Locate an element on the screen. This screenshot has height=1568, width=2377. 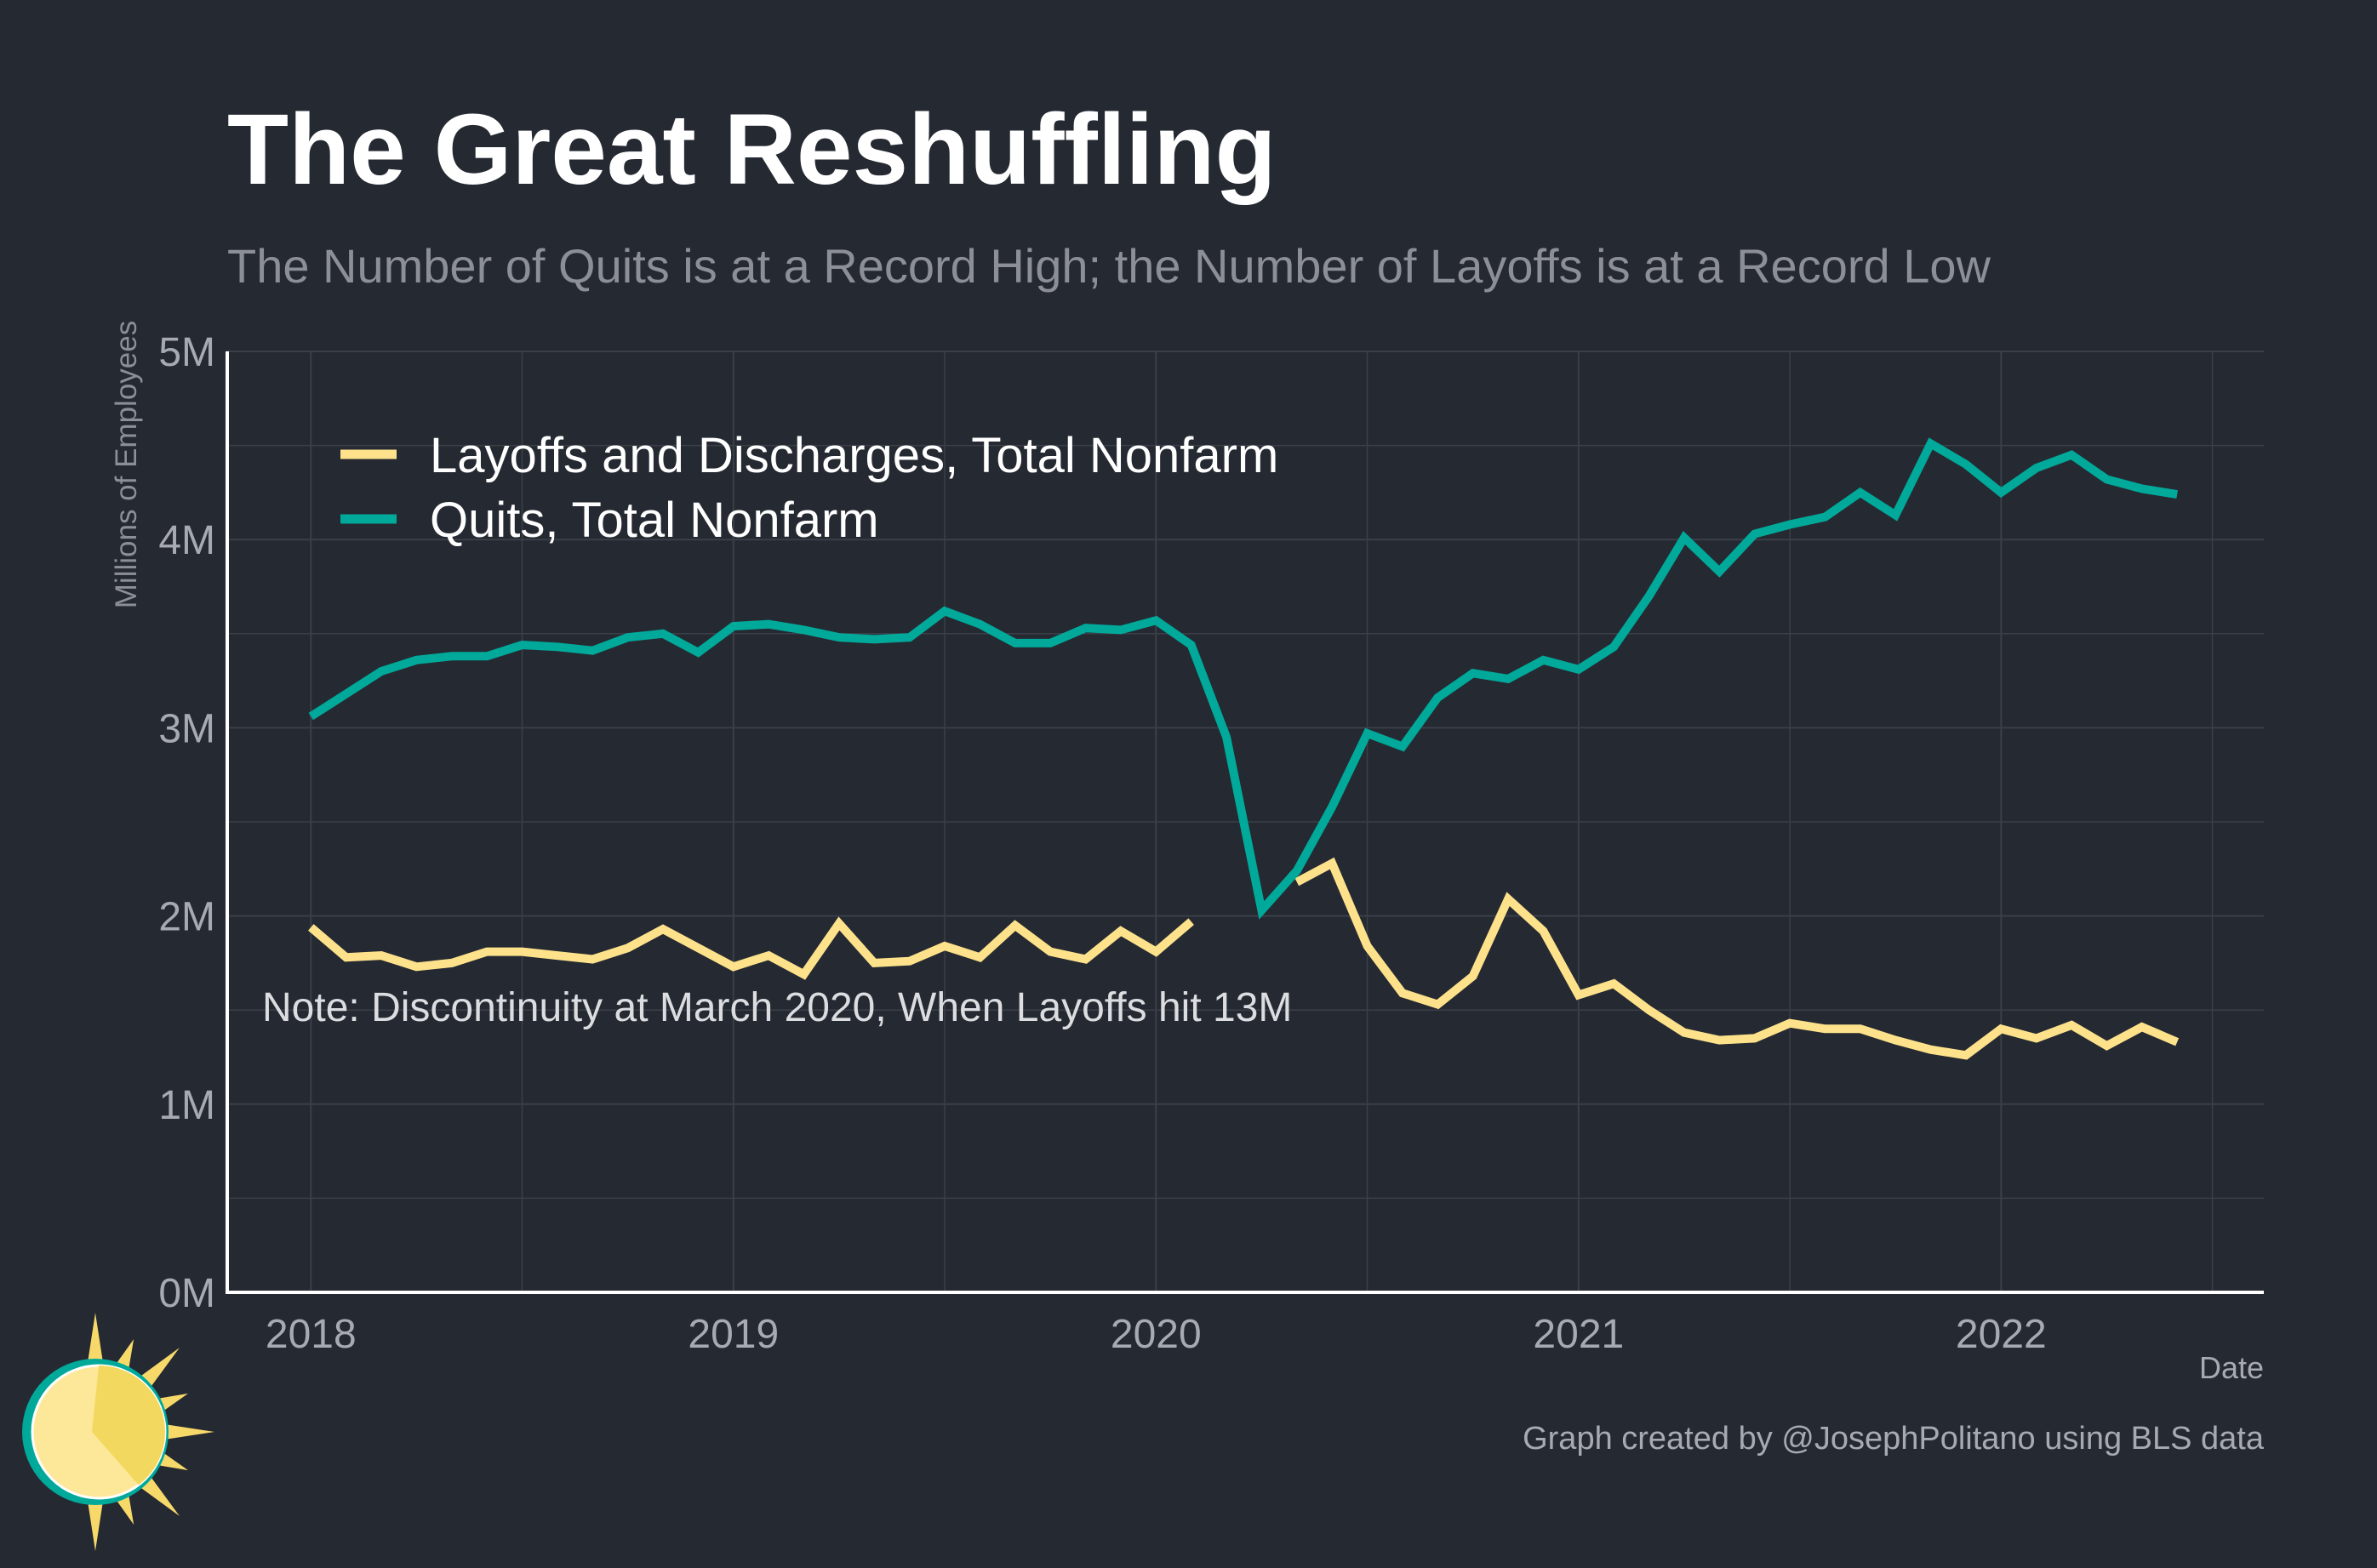
x-tick-label: 2021 is located at coordinates (1578, 1334).